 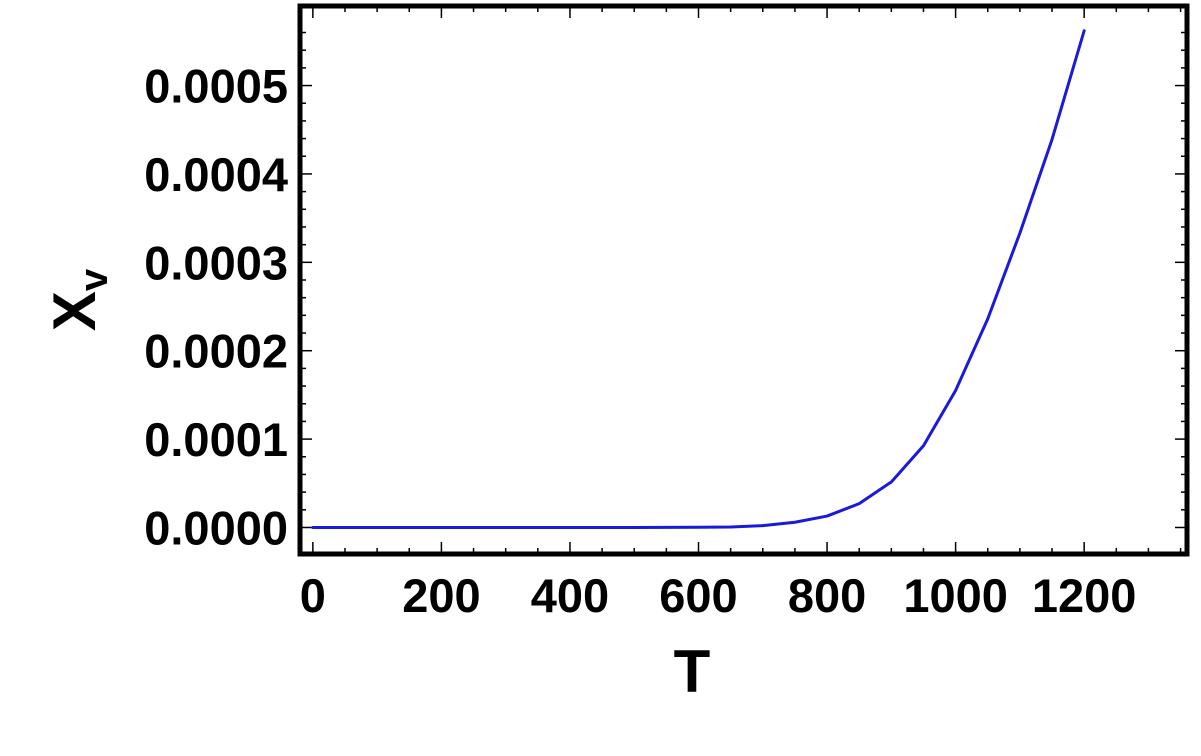 I want to click on svg-text: Xv, so click(x=78, y=299).